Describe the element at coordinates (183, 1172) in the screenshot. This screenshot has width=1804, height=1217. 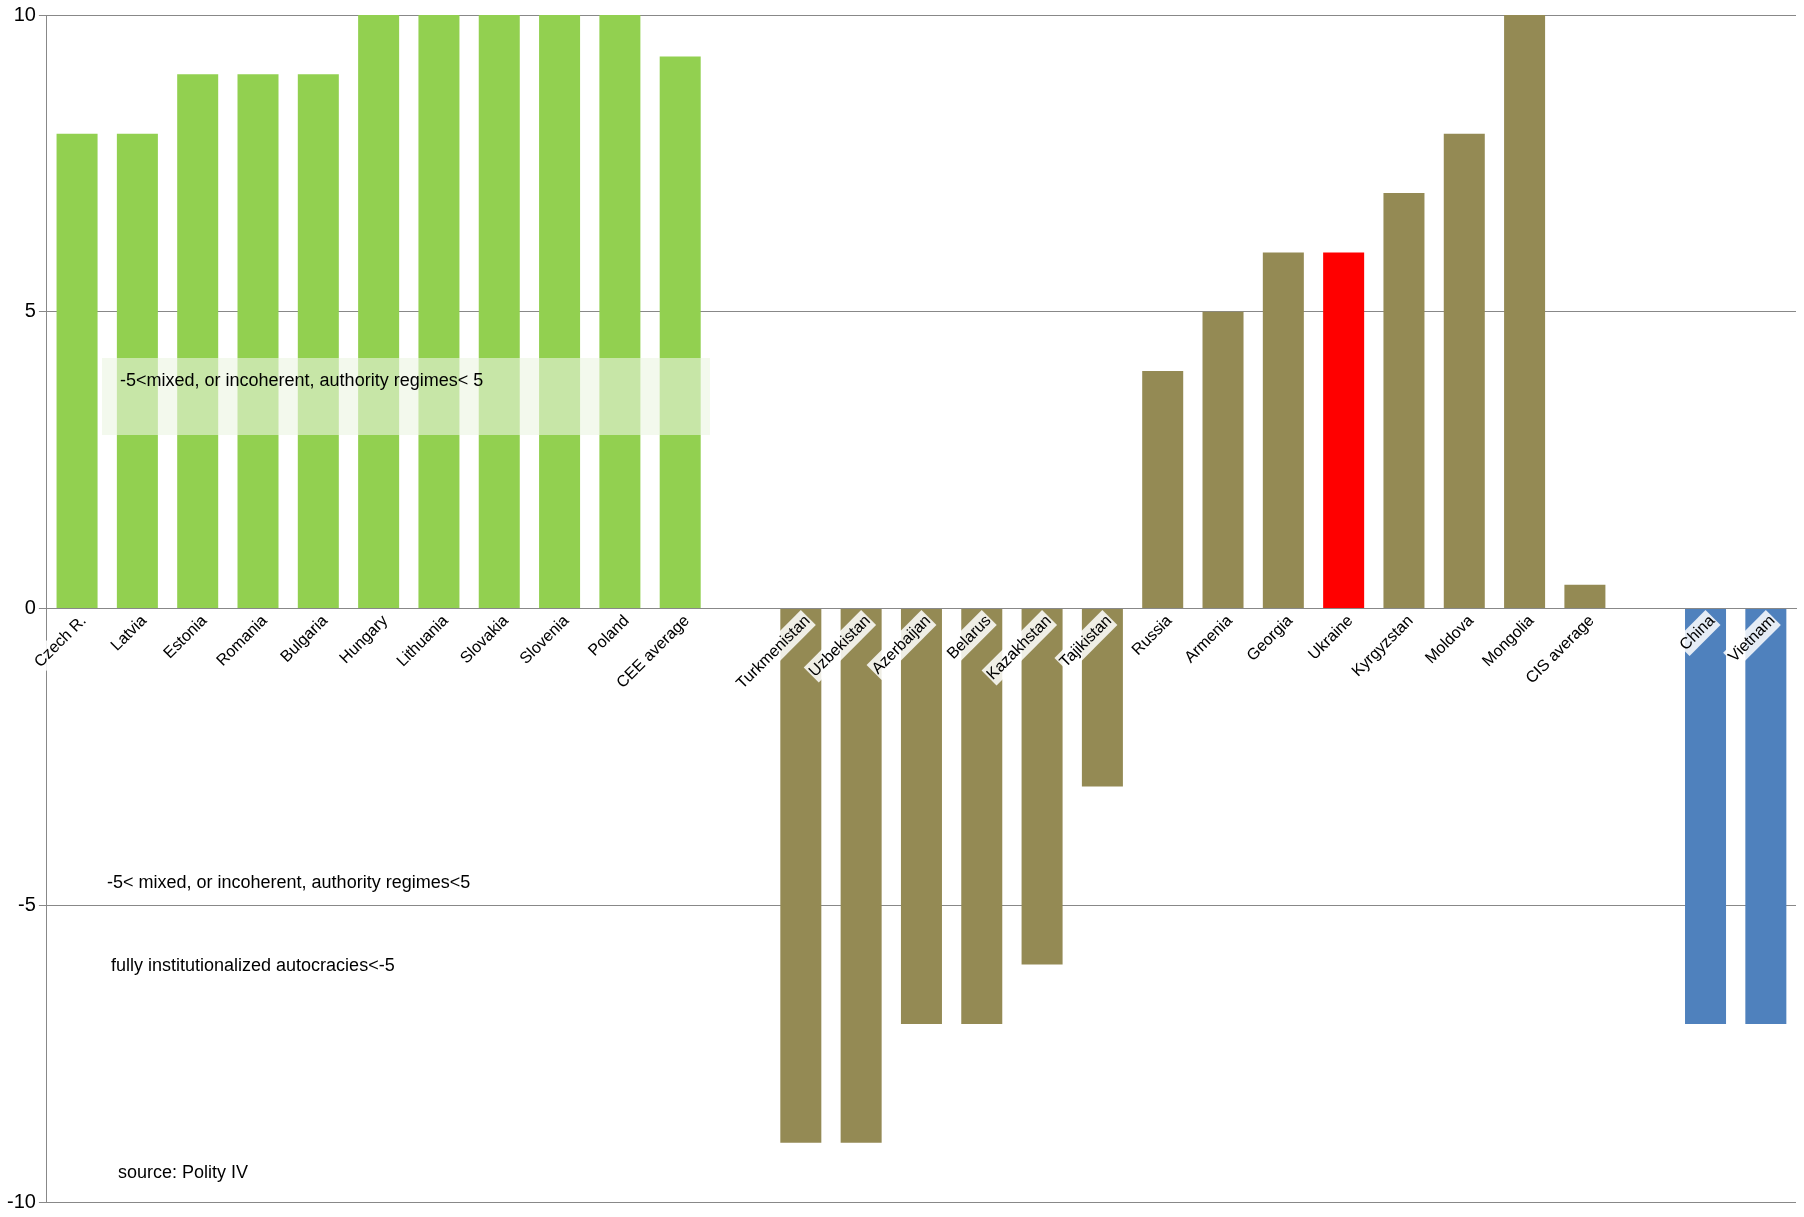
I see `annotation: source: Polity IV` at that location.